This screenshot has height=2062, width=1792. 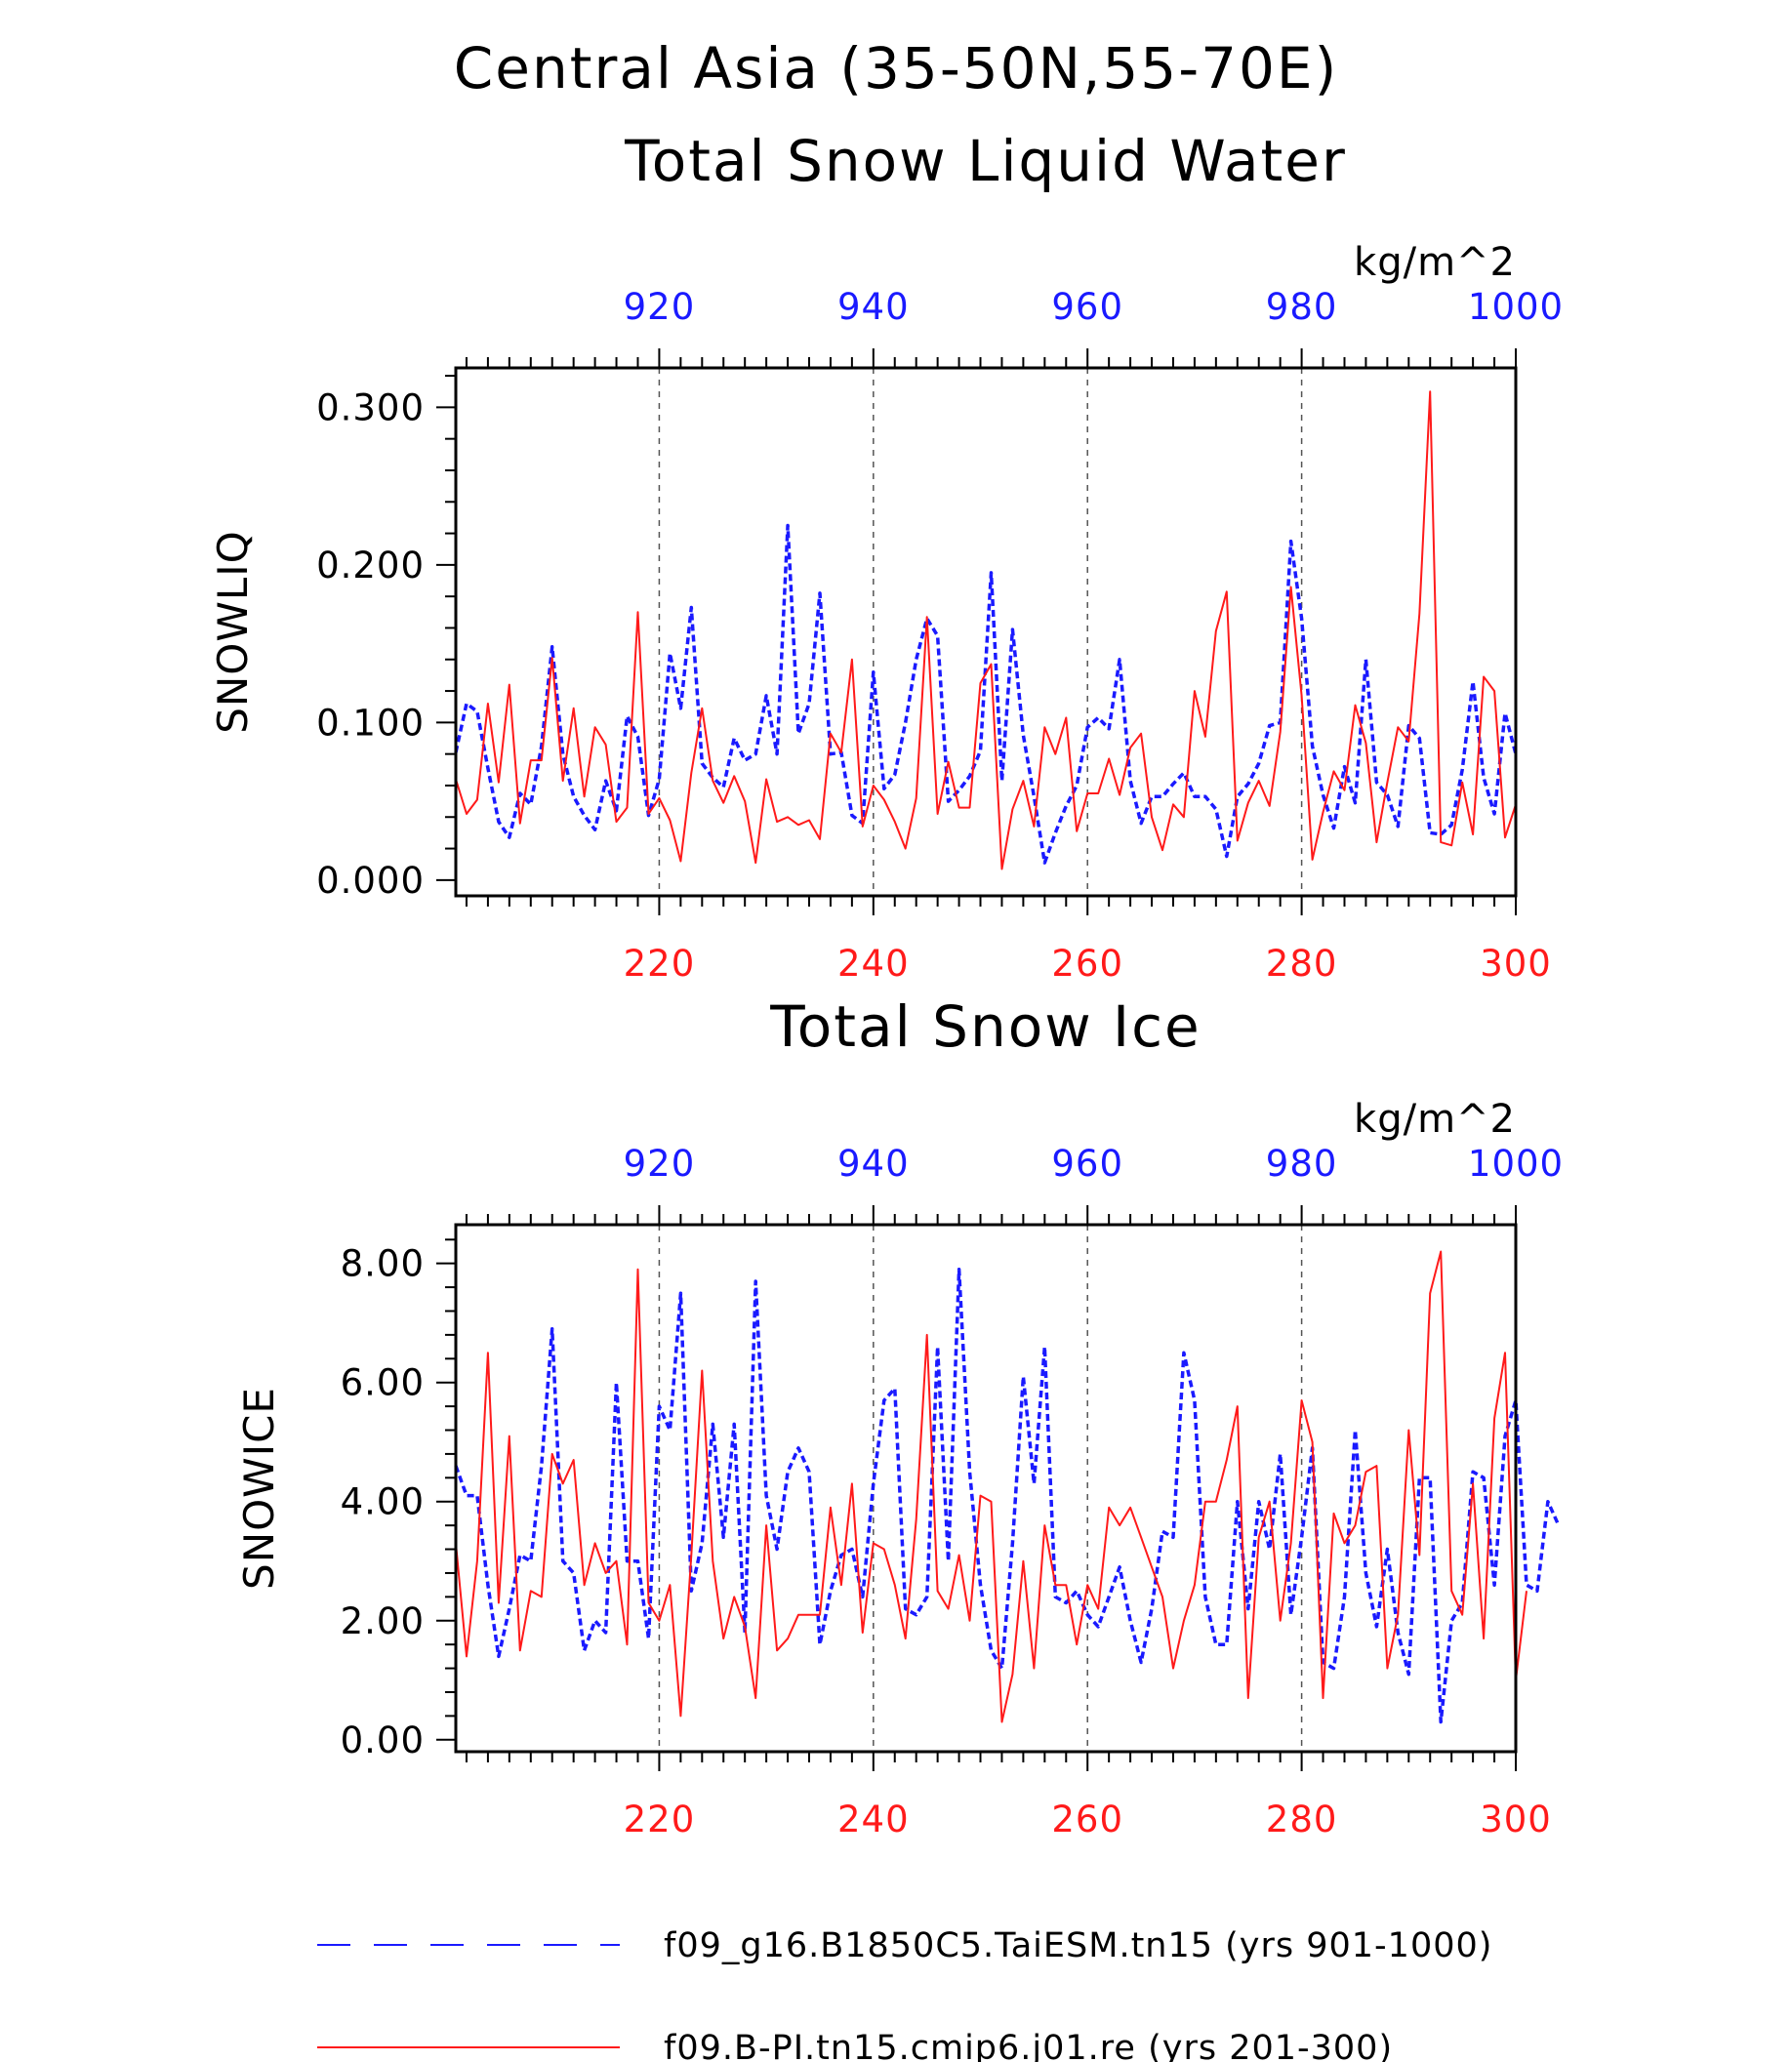 I want to click on y-tick-label: 6.00, so click(x=383, y=1383).